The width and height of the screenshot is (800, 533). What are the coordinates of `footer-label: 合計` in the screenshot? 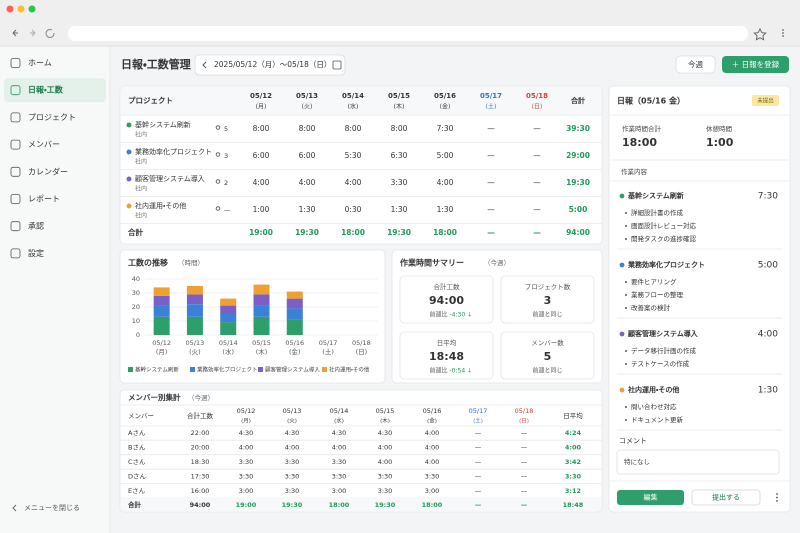 It's located at (135, 232).